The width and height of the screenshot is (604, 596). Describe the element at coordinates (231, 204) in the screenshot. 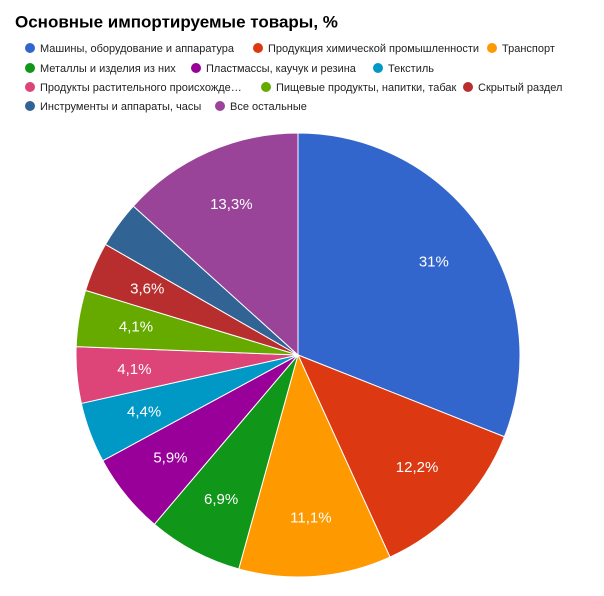

I see `value-label: 13,3%` at that location.